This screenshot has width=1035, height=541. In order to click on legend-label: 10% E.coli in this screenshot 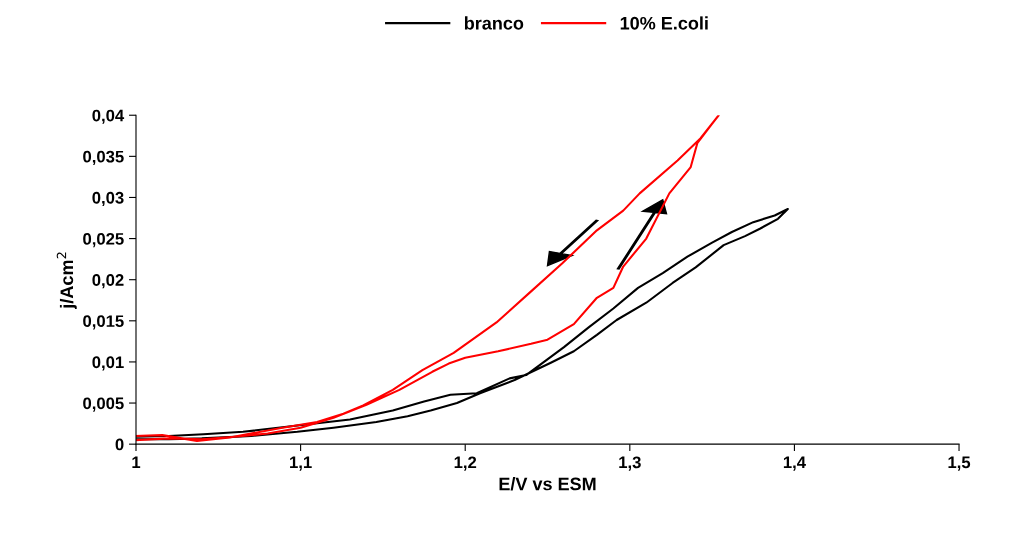, I will do `click(664, 23)`.